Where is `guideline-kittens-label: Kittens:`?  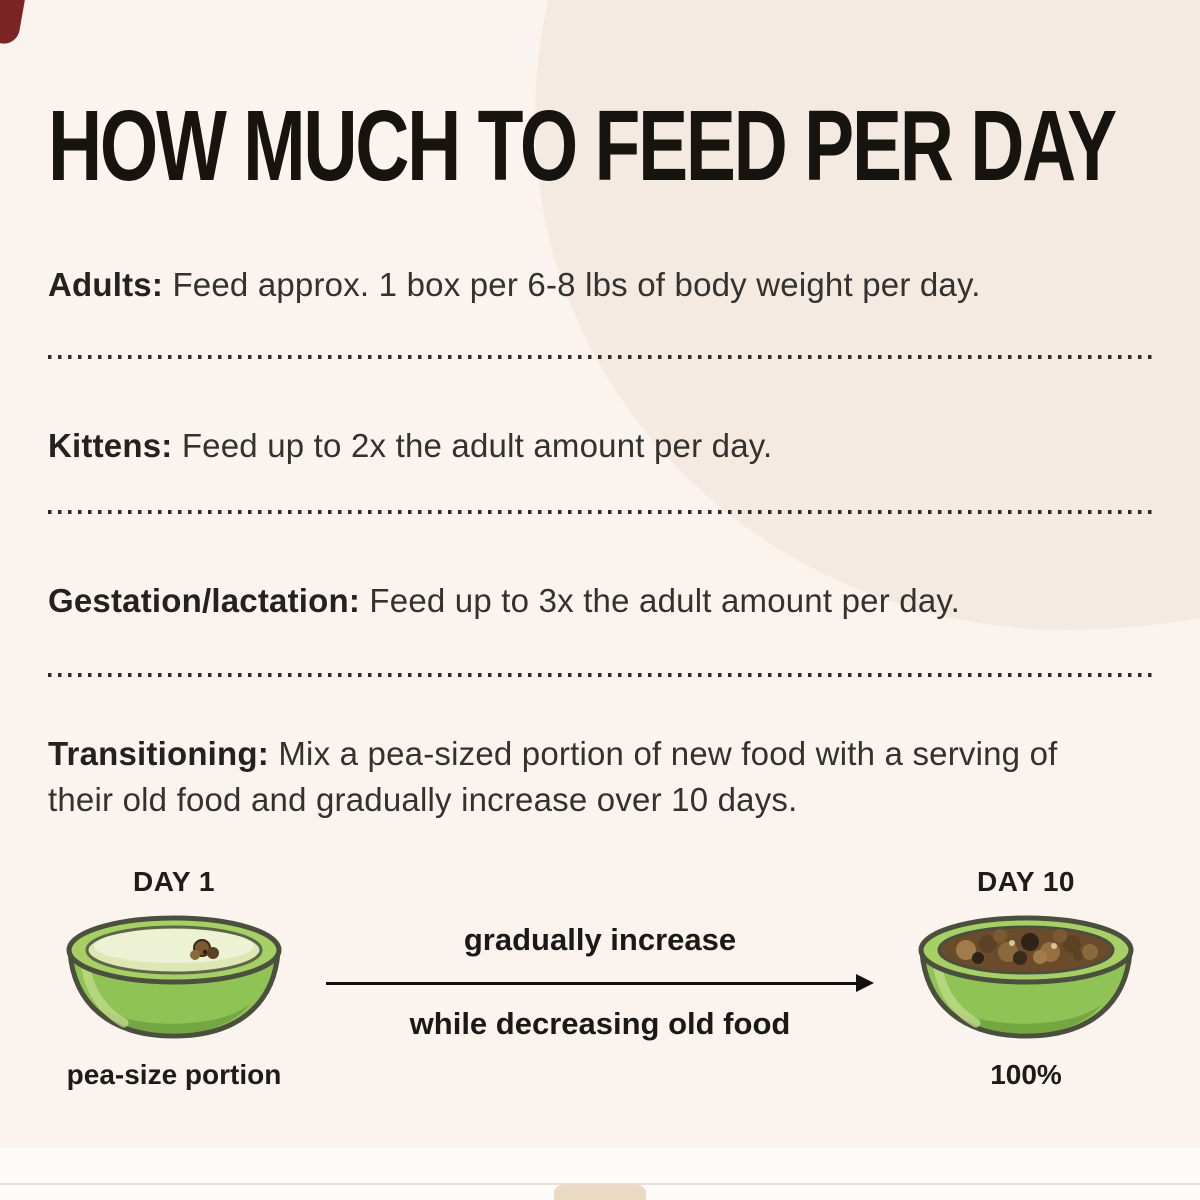
guideline-kittens-label: Kittens: is located at coordinates (110, 445).